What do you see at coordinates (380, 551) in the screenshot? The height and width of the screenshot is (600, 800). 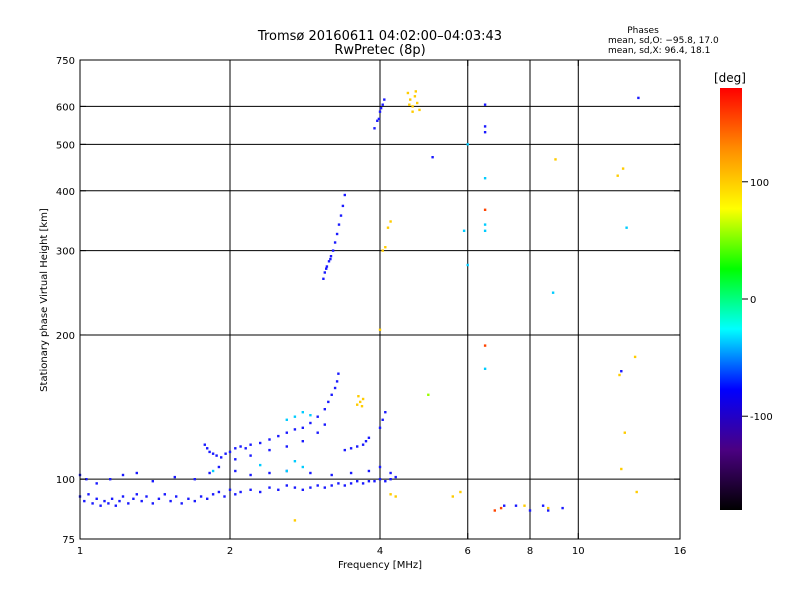 I see `x-tick-label: 4` at bounding box center [380, 551].